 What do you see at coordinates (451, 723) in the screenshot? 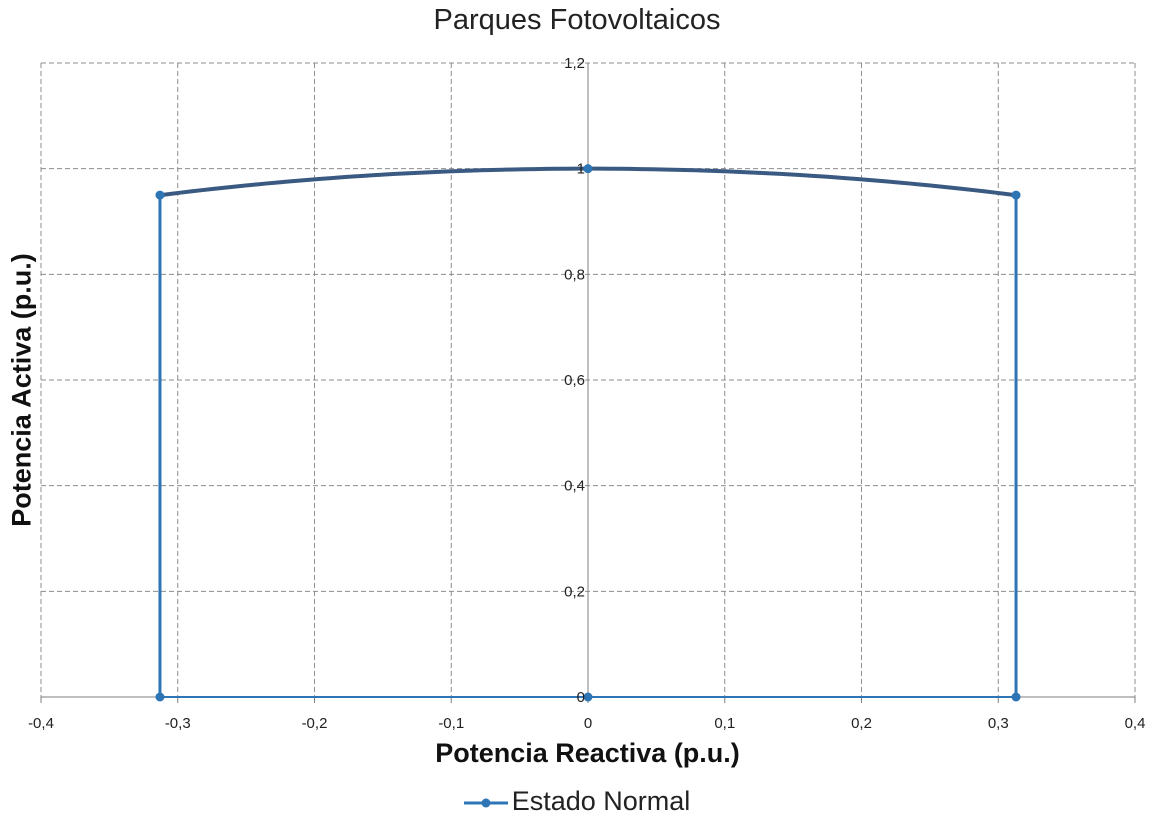
I see `x-tick-label: -0,1` at bounding box center [451, 723].